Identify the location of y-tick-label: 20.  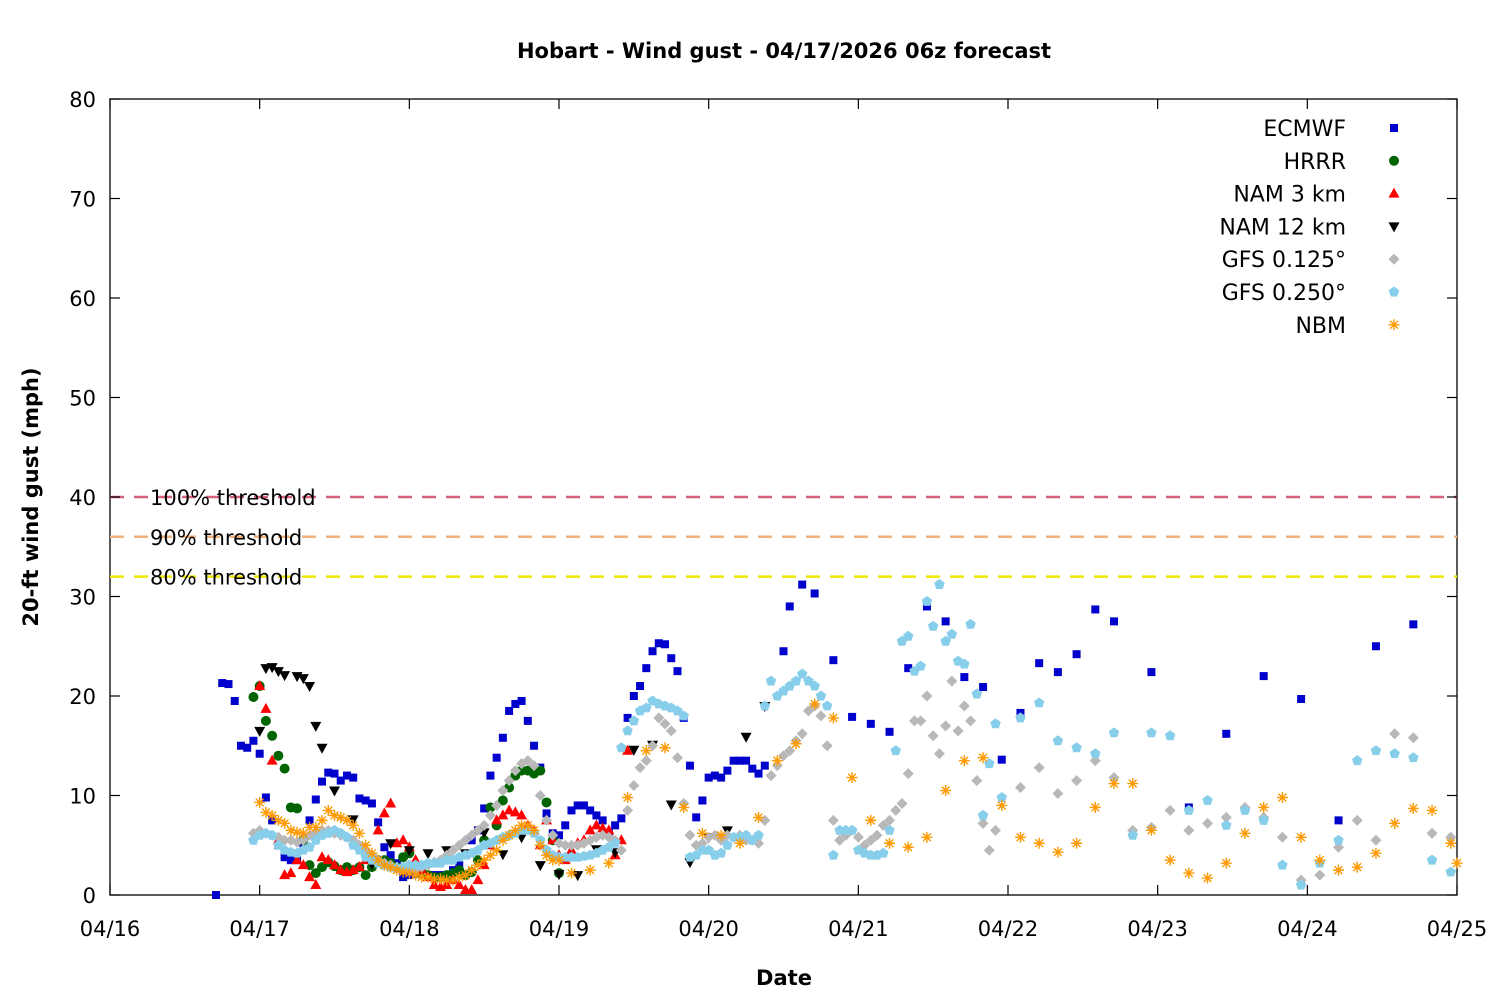
(82, 697).